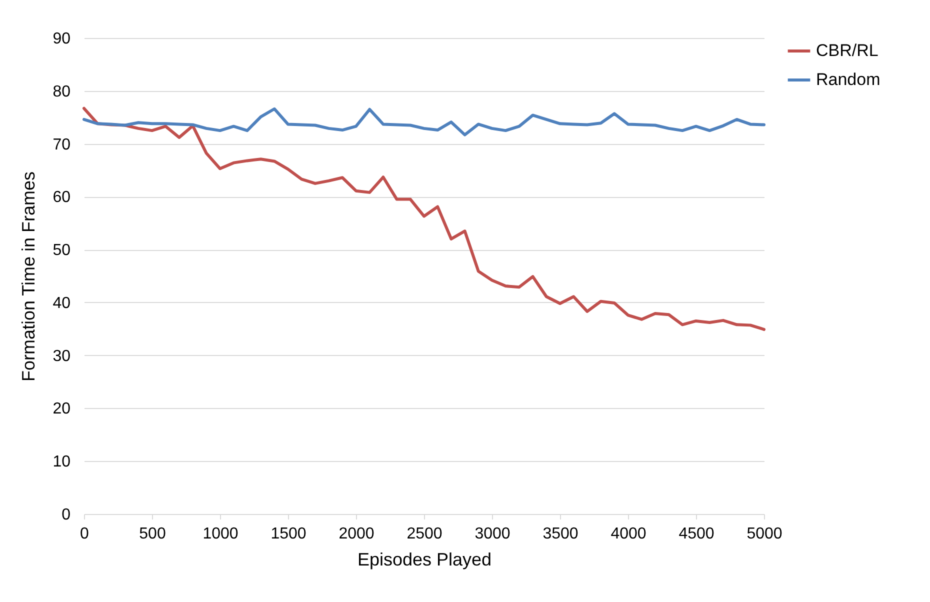  What do you see at coordinates (220, 534) in the screenshot?
I see `x-tick-label: 1000` at bounding box center [220, 534].